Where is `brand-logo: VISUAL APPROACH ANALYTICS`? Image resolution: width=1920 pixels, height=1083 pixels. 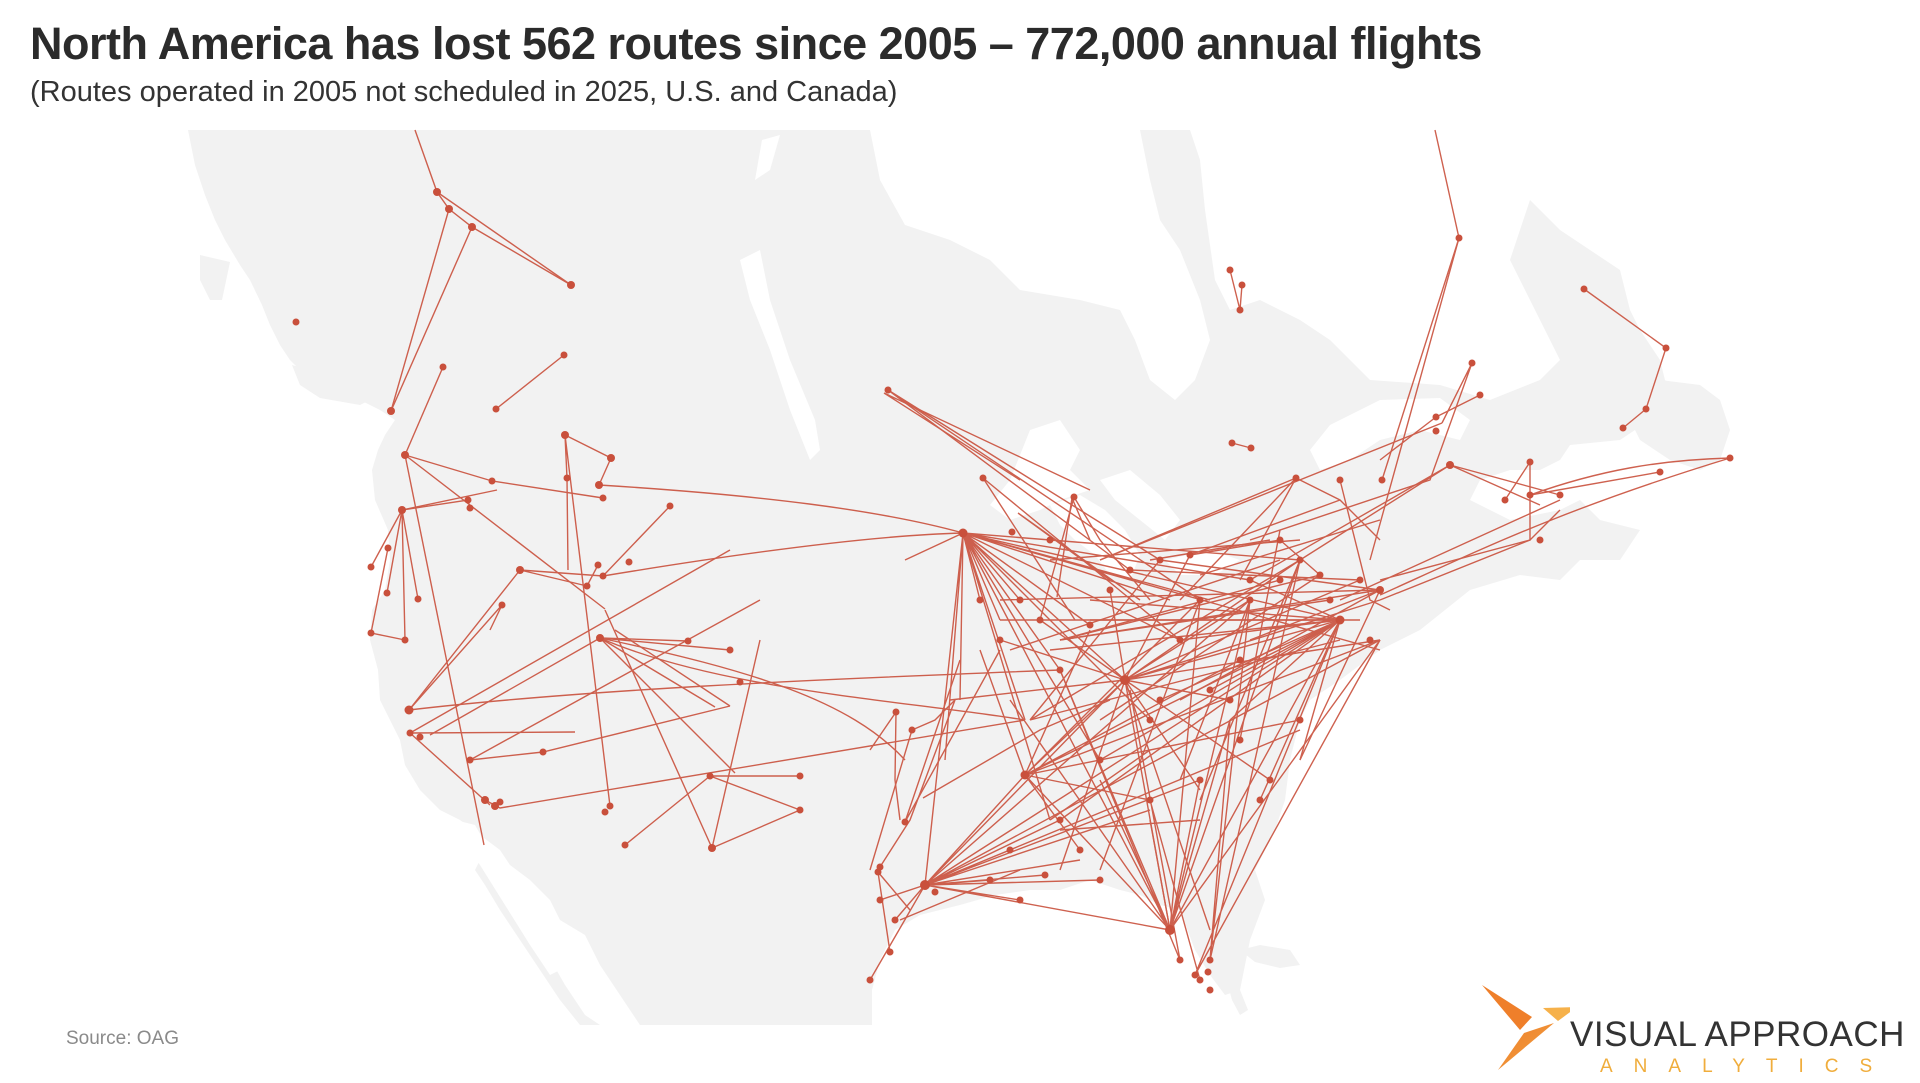
brand-logo: VISUAL APPROACH ANALYTICS is located at coordinates (1690, 1026).